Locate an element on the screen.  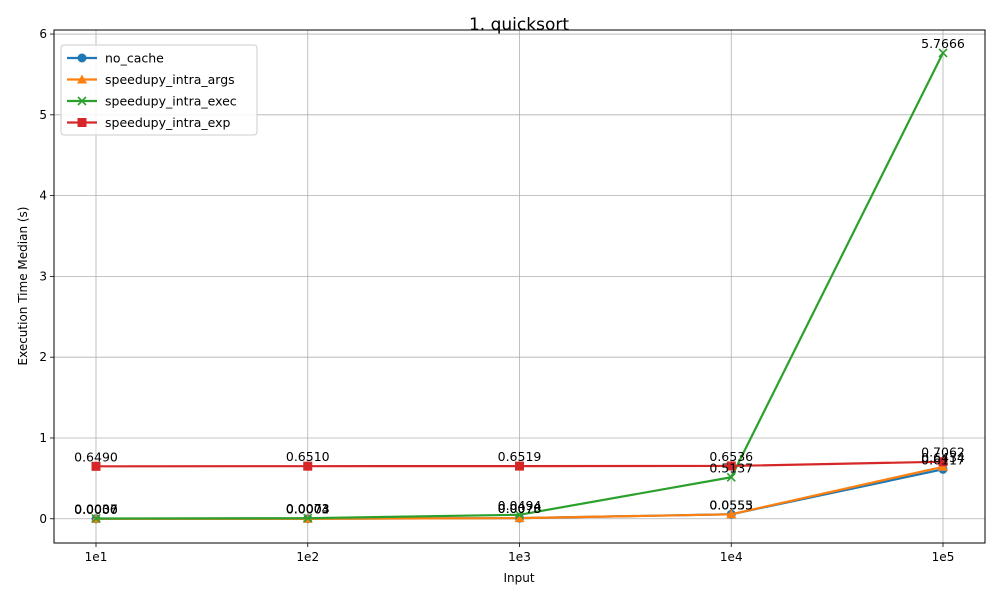
y-tick-label: 0 is located at coordinates (43, 519).